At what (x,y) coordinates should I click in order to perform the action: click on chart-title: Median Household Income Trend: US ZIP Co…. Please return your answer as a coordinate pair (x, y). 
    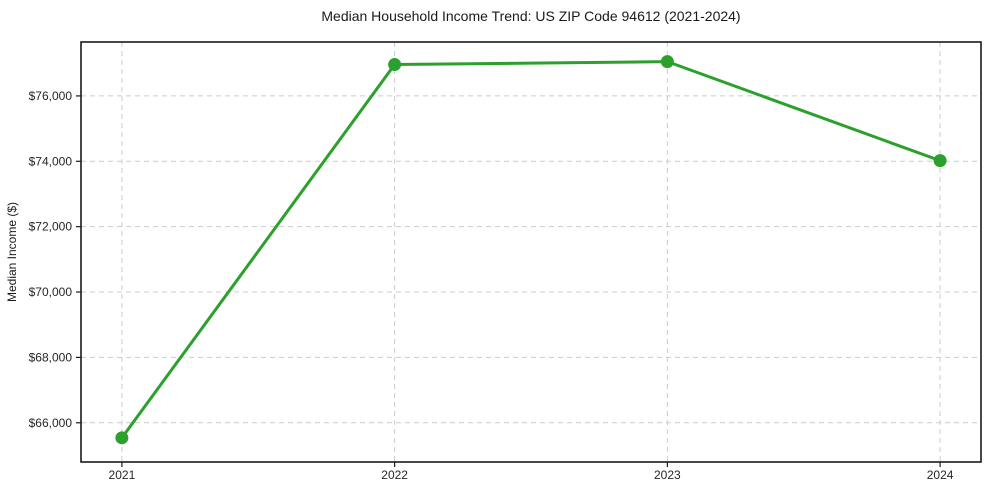
    Looking at the image, I should click on (530, 16).